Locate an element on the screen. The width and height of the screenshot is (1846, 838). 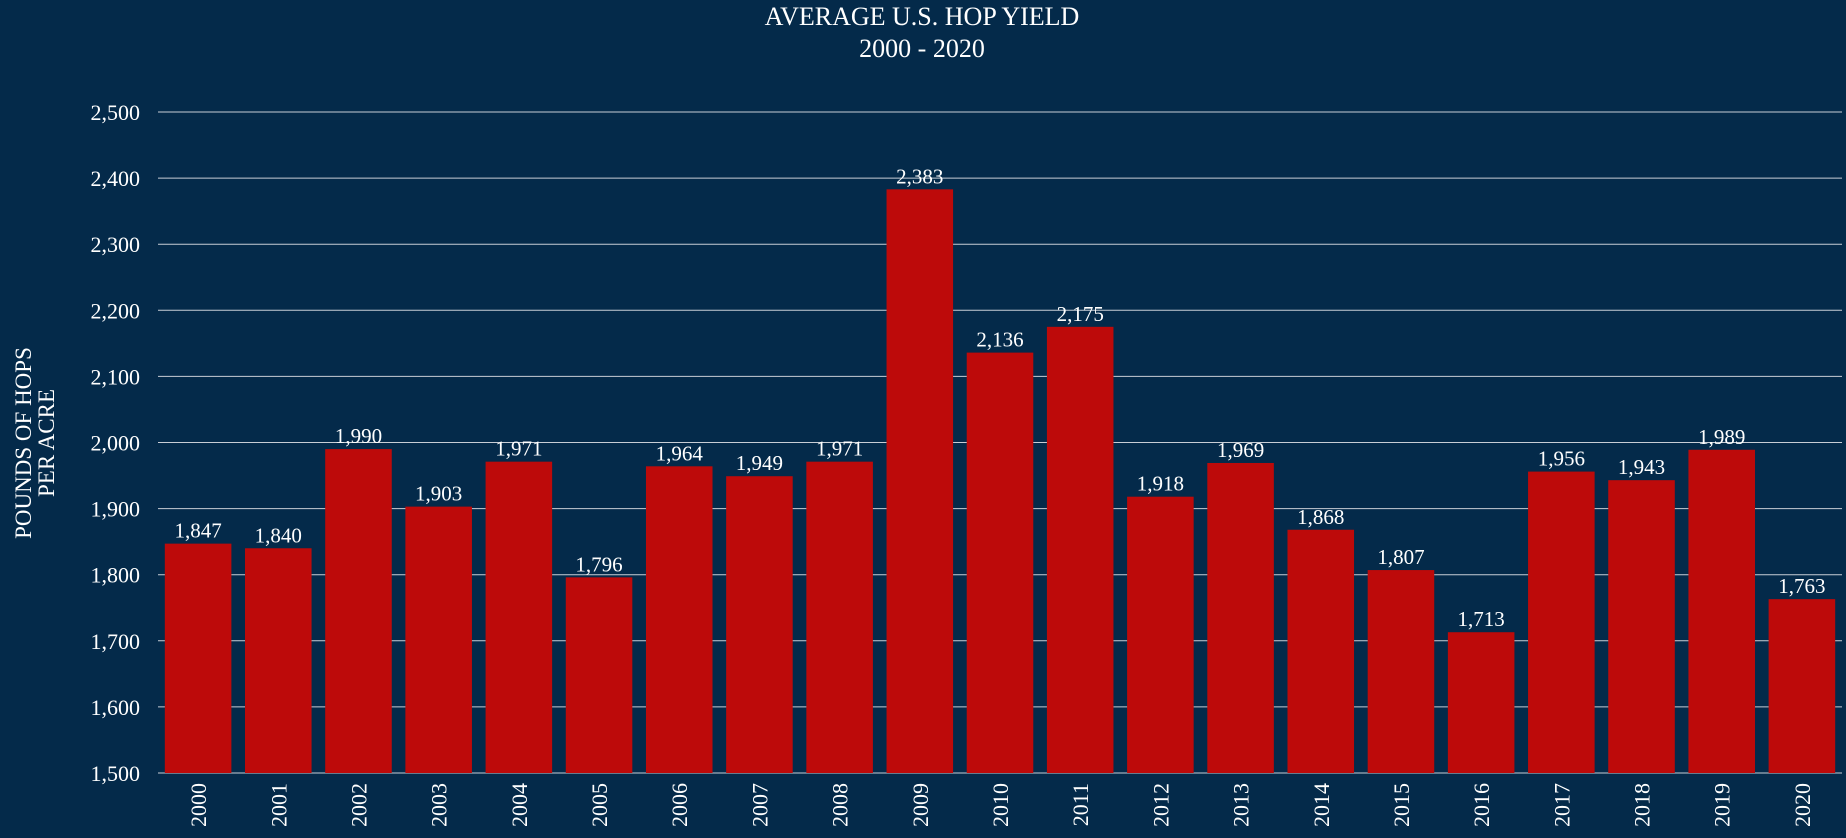
bar-value-label: 1,964 is located at coordinates (680, 453).